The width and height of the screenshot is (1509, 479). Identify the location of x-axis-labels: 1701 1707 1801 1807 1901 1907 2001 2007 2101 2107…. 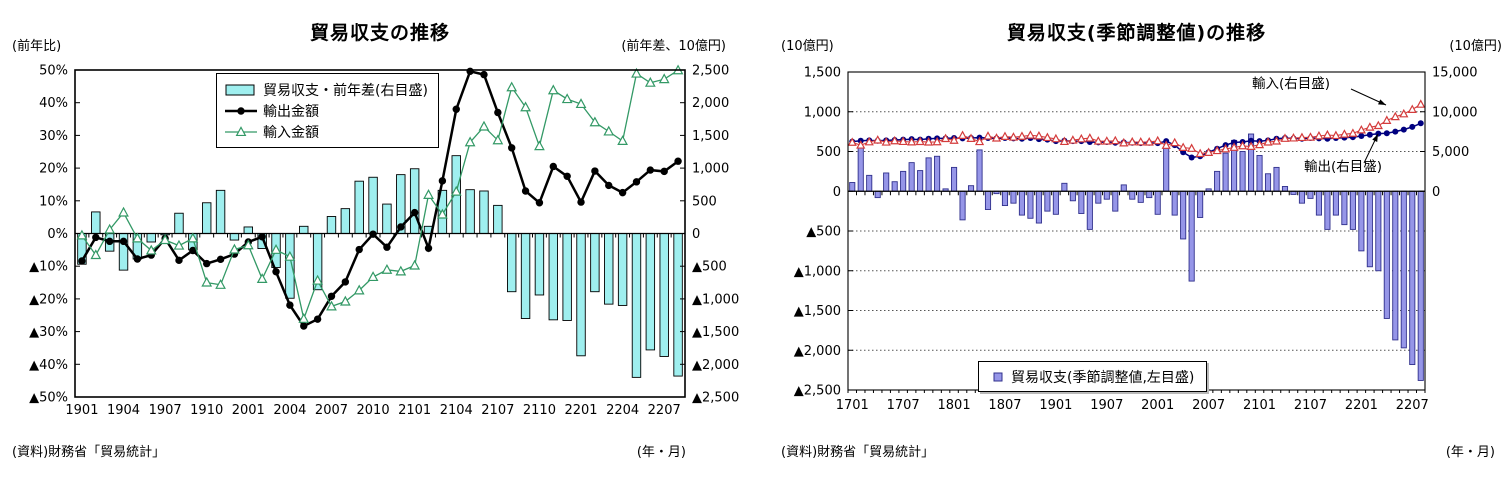
(1132, 405).